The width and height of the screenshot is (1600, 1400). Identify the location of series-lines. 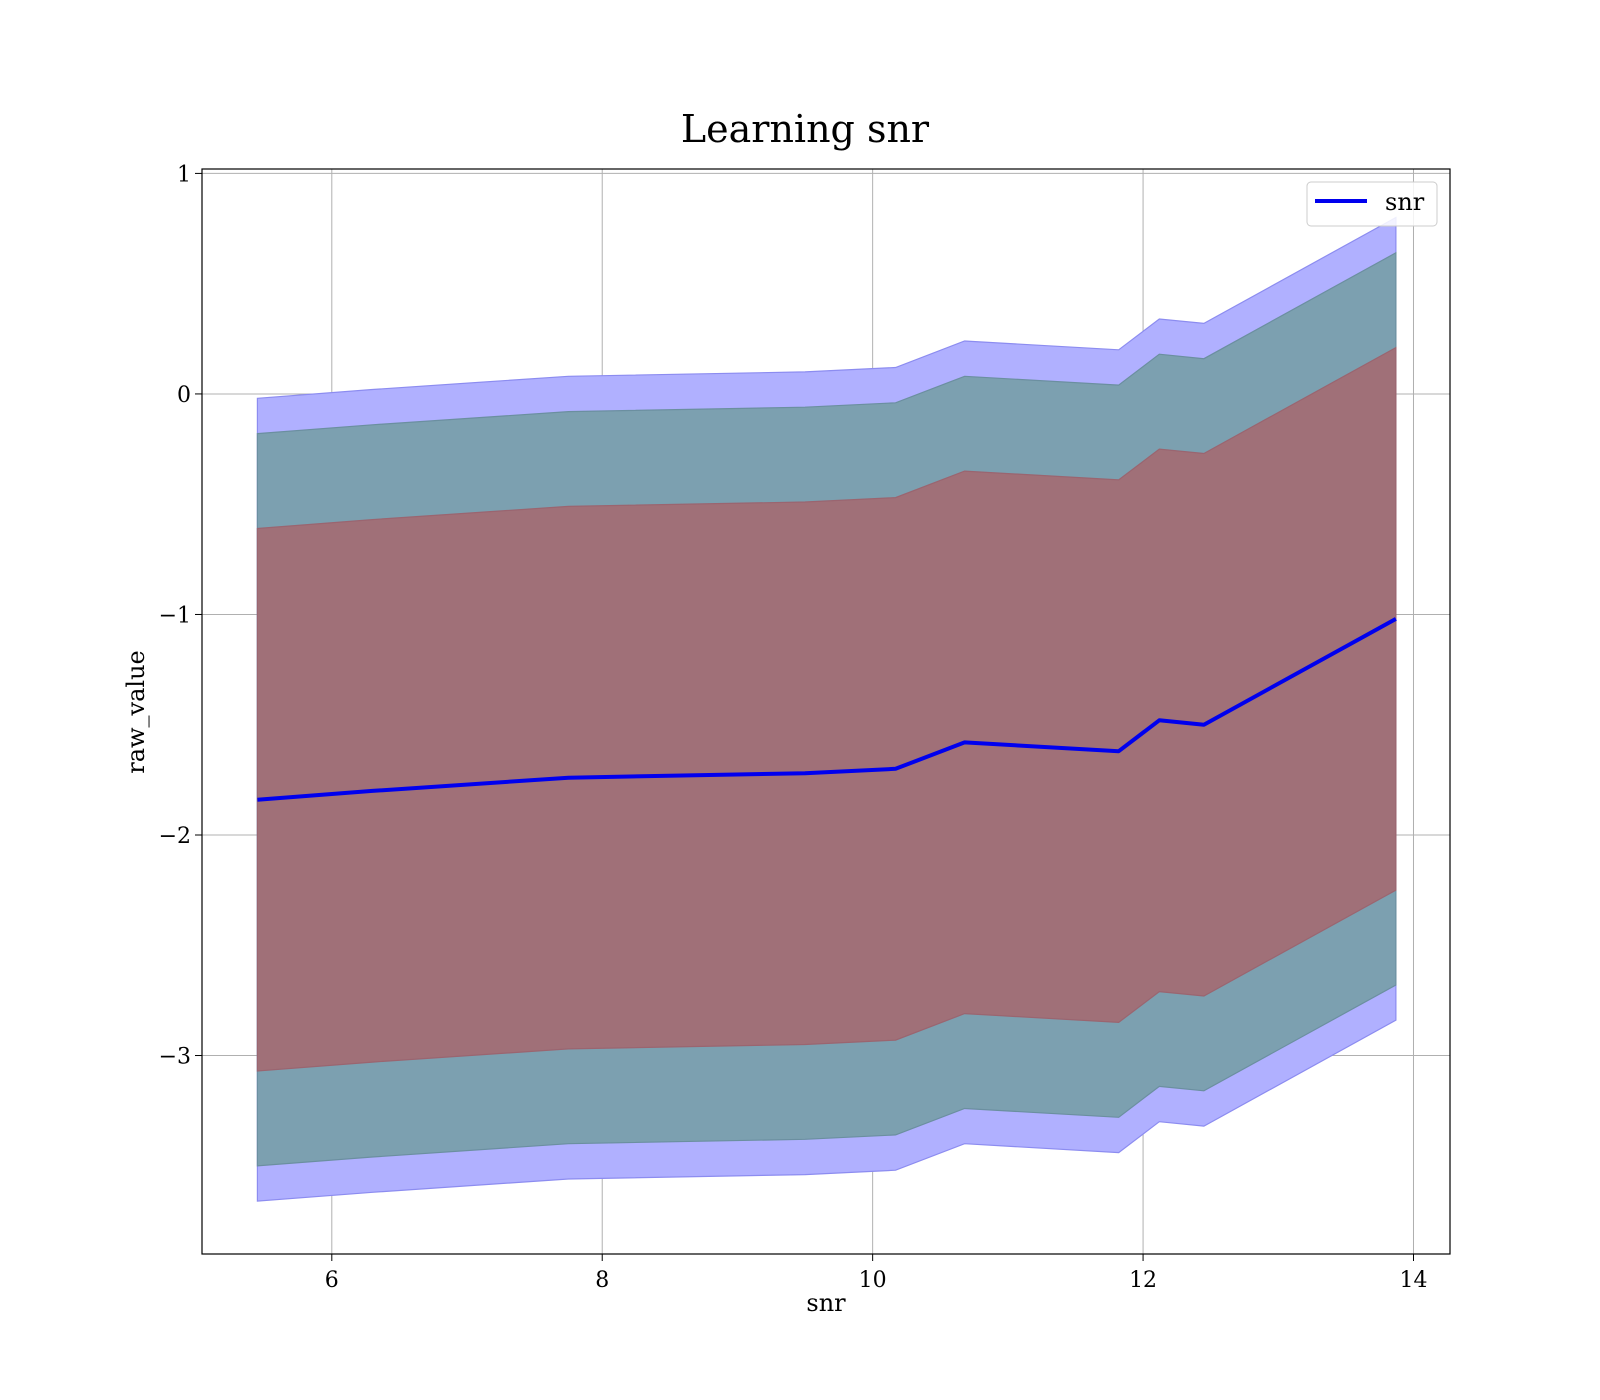
(827, 709).